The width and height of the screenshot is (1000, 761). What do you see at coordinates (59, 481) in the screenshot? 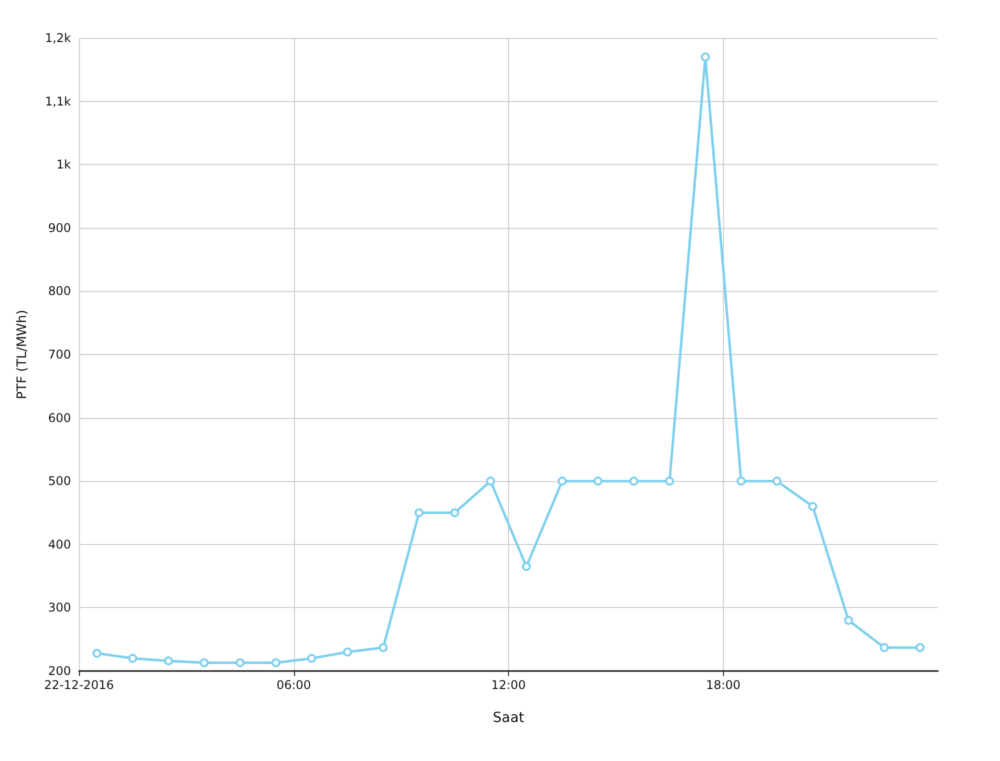
I see `y-tick-label: 500` at bounding box center [59, 481].